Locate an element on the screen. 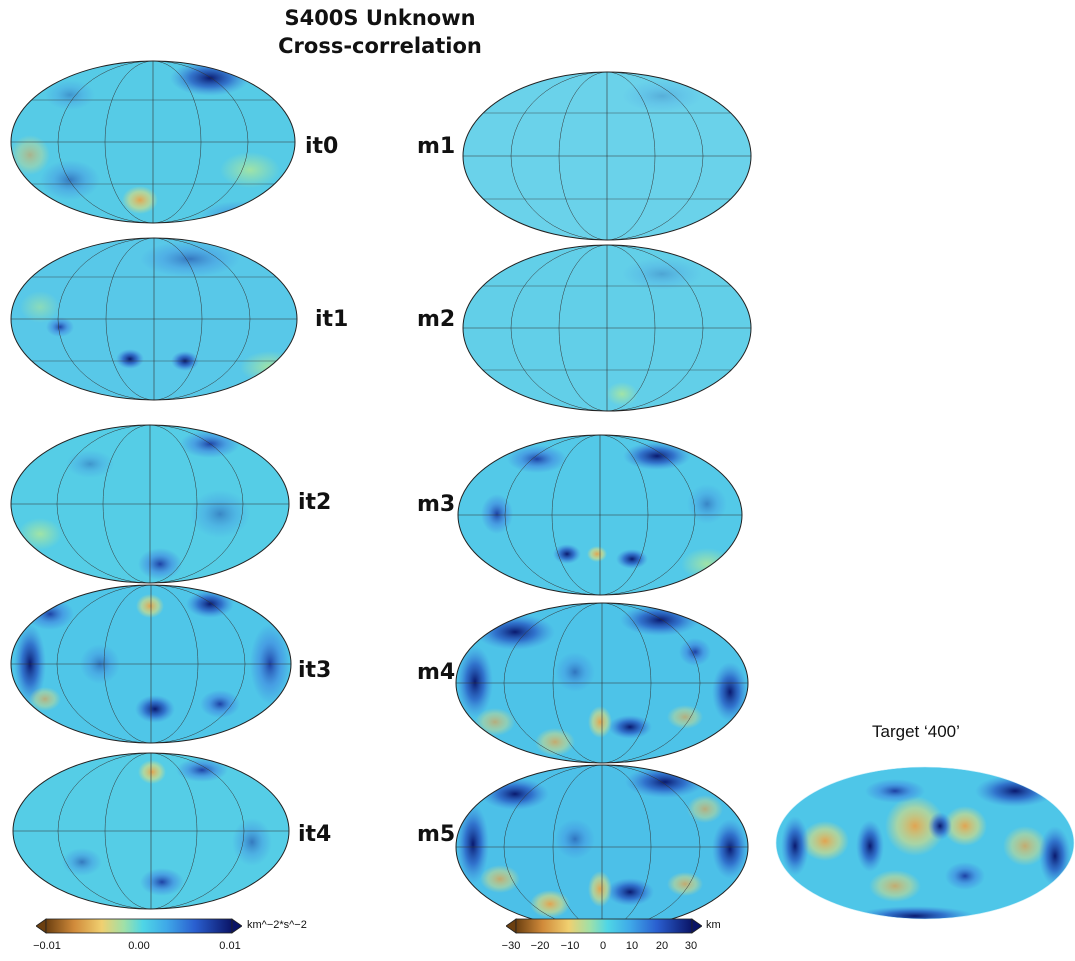 This screenshot has height=961, width=1075. colorbar-right-tick: 30 is located at coordinates (691, 946).